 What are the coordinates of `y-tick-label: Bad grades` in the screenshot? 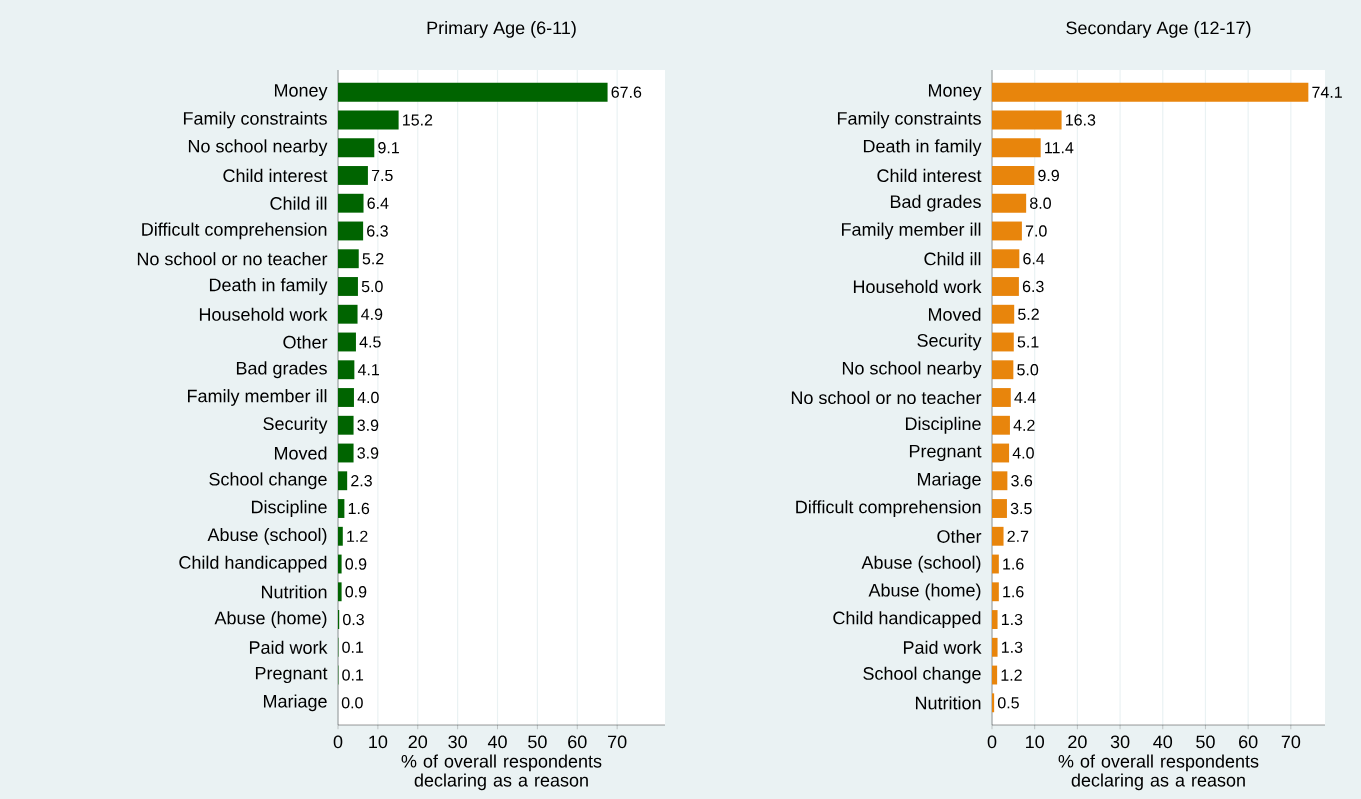 It's located at (281, 370).